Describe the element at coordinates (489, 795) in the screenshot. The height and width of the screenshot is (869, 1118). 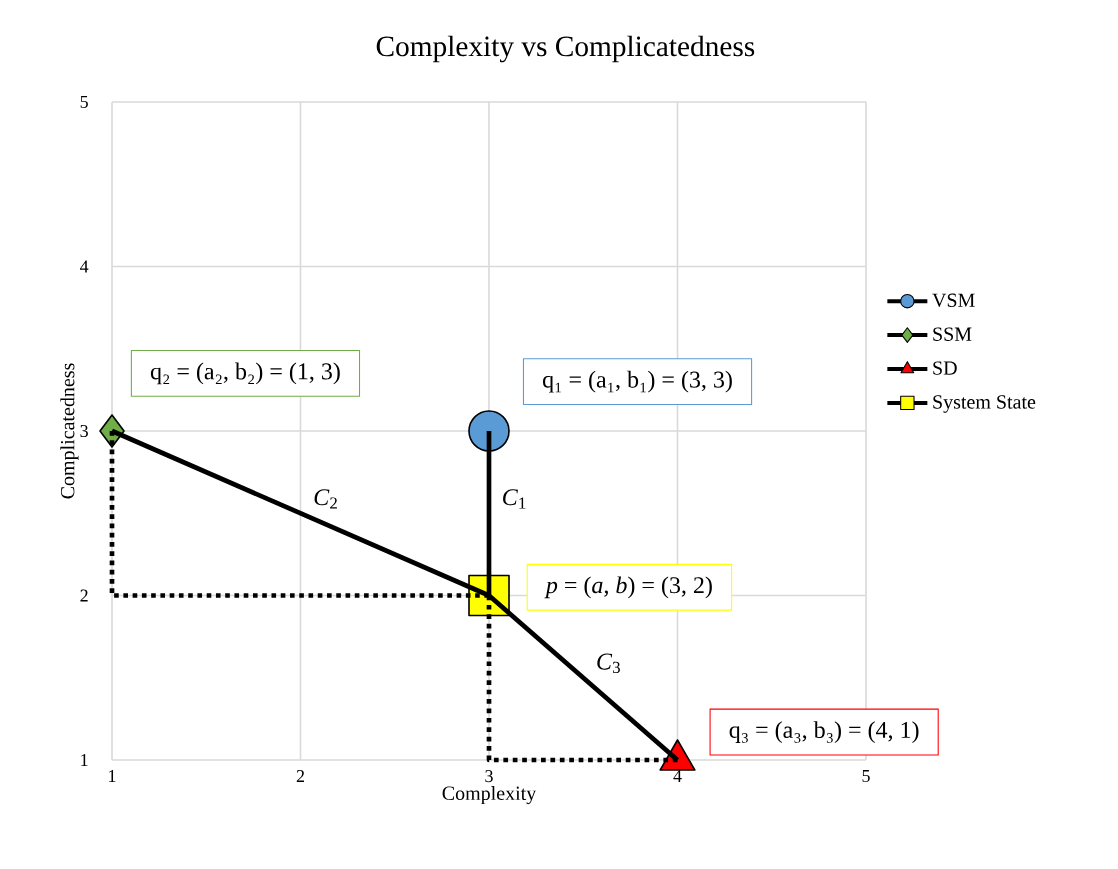
I see `x-axis-title: Complexity` at that location.